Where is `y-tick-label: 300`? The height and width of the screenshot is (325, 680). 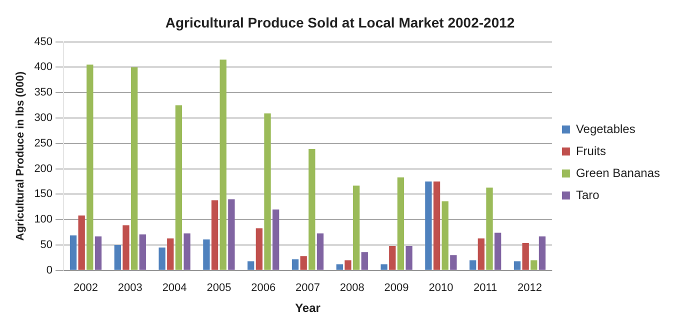 y-tick-label: 300 is located at coordinates (43, 118).